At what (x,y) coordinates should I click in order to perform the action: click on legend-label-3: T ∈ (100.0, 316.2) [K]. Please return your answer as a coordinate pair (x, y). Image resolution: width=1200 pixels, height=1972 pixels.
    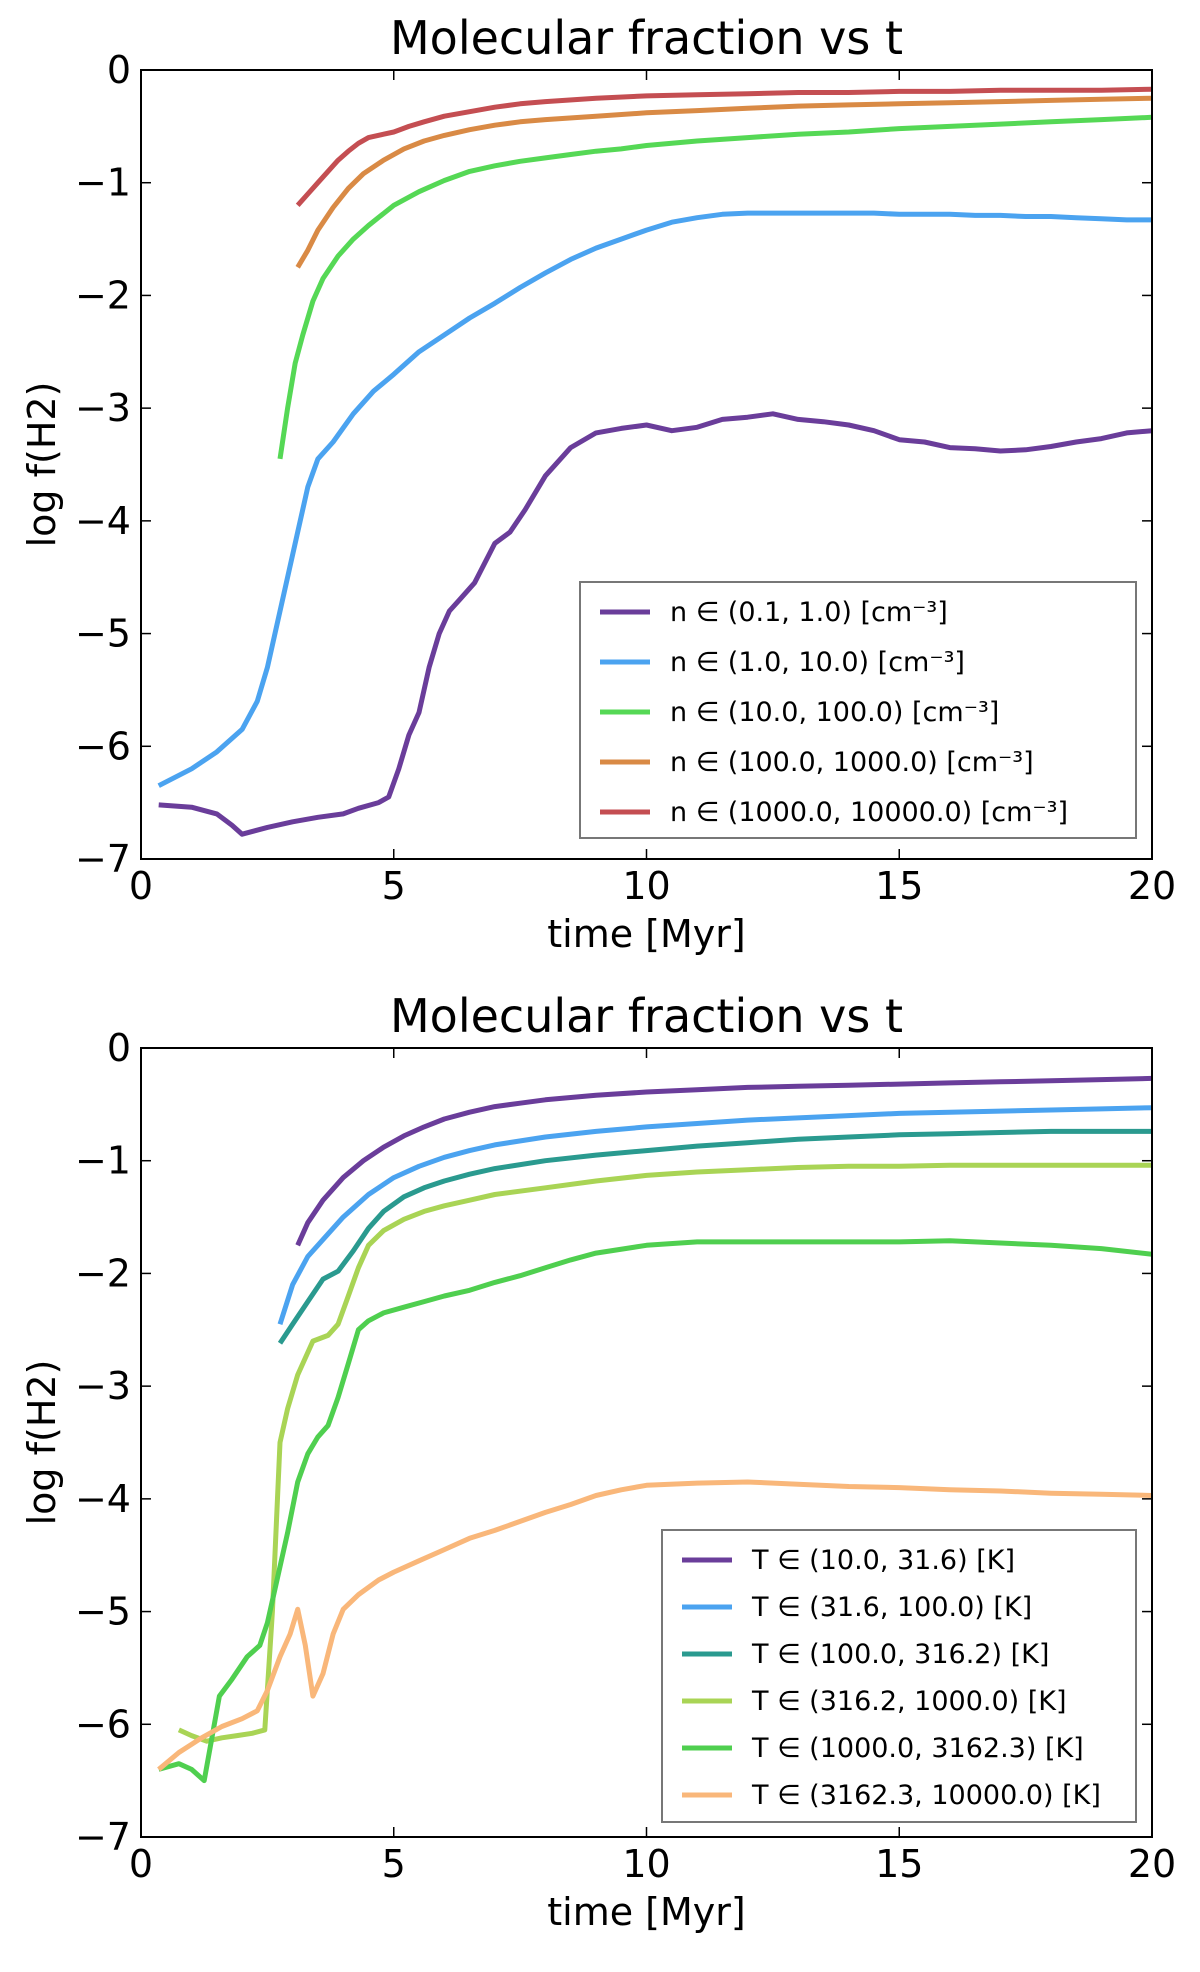
    Looking at the image, I should click on (900, 1654).